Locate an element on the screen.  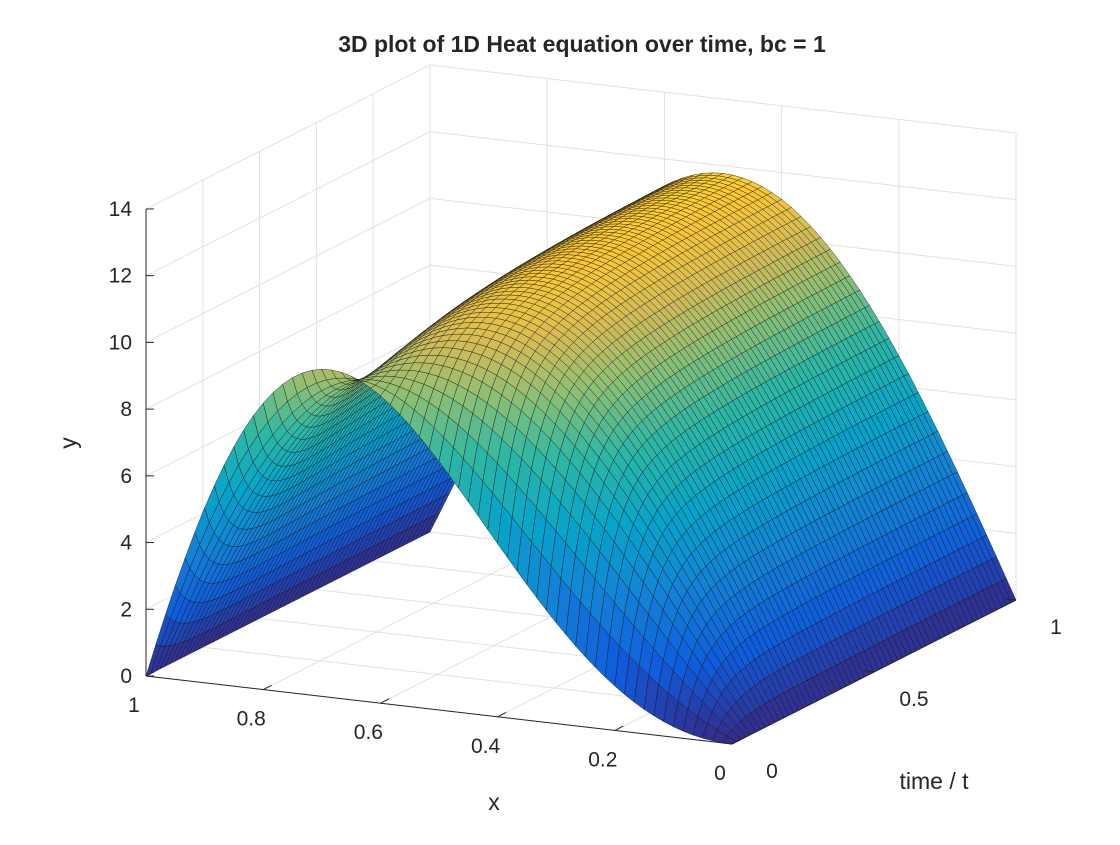
time-tick-label: 0 is located at coordinates (772, 771).